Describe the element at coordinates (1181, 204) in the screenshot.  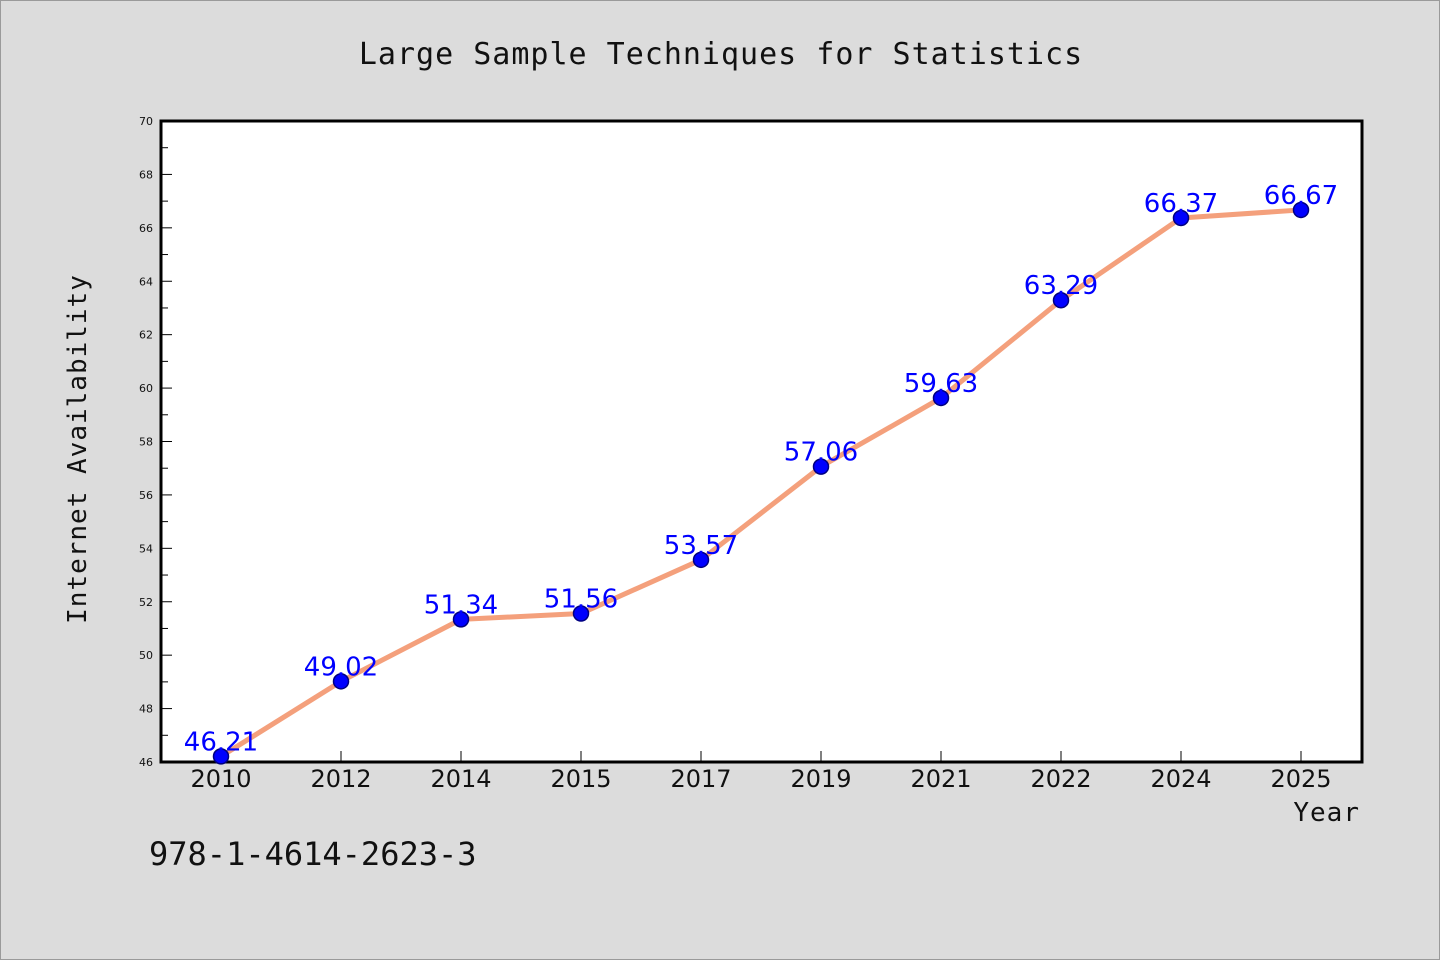
I see `data-label: 66.37` at that location.